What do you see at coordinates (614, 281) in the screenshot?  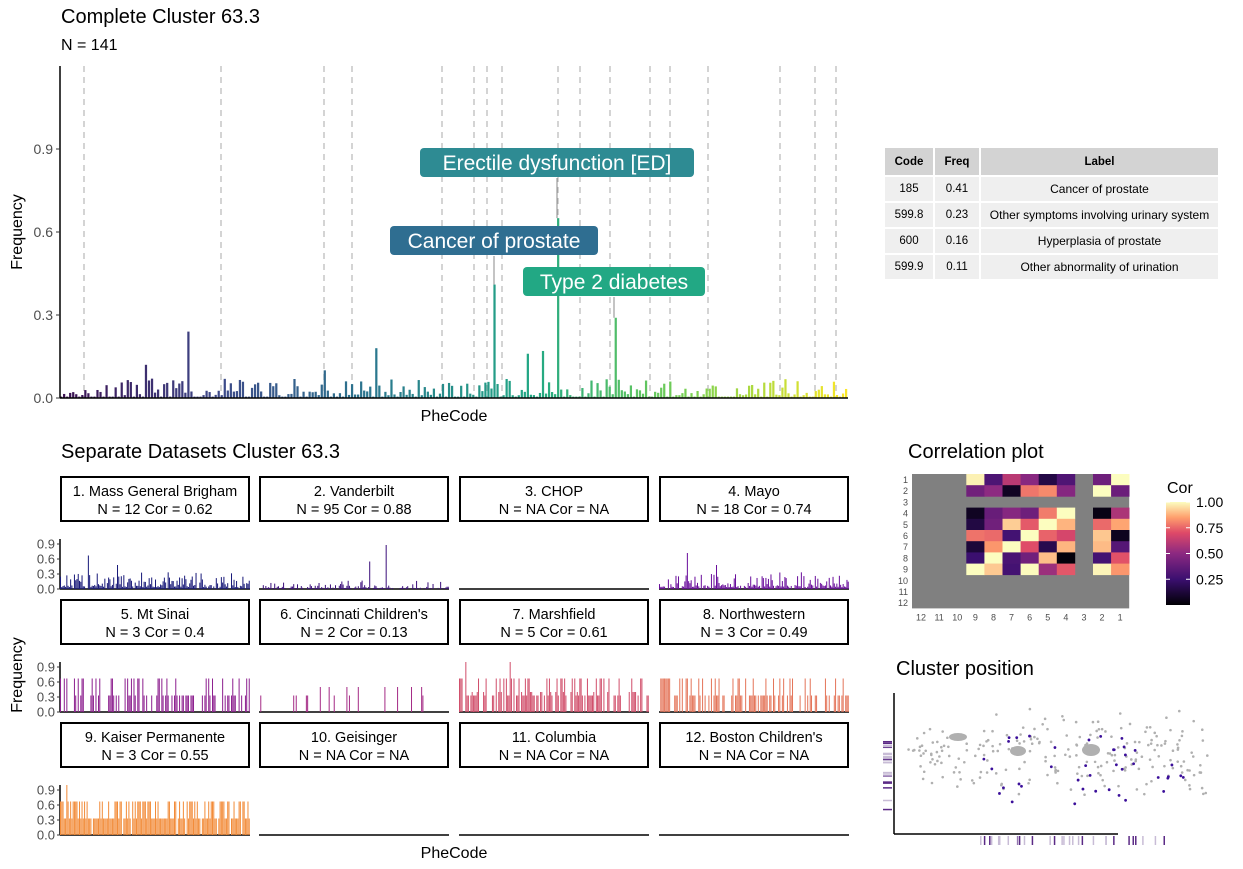 I see `annotation-label-box` at bounding box center [614, 281].